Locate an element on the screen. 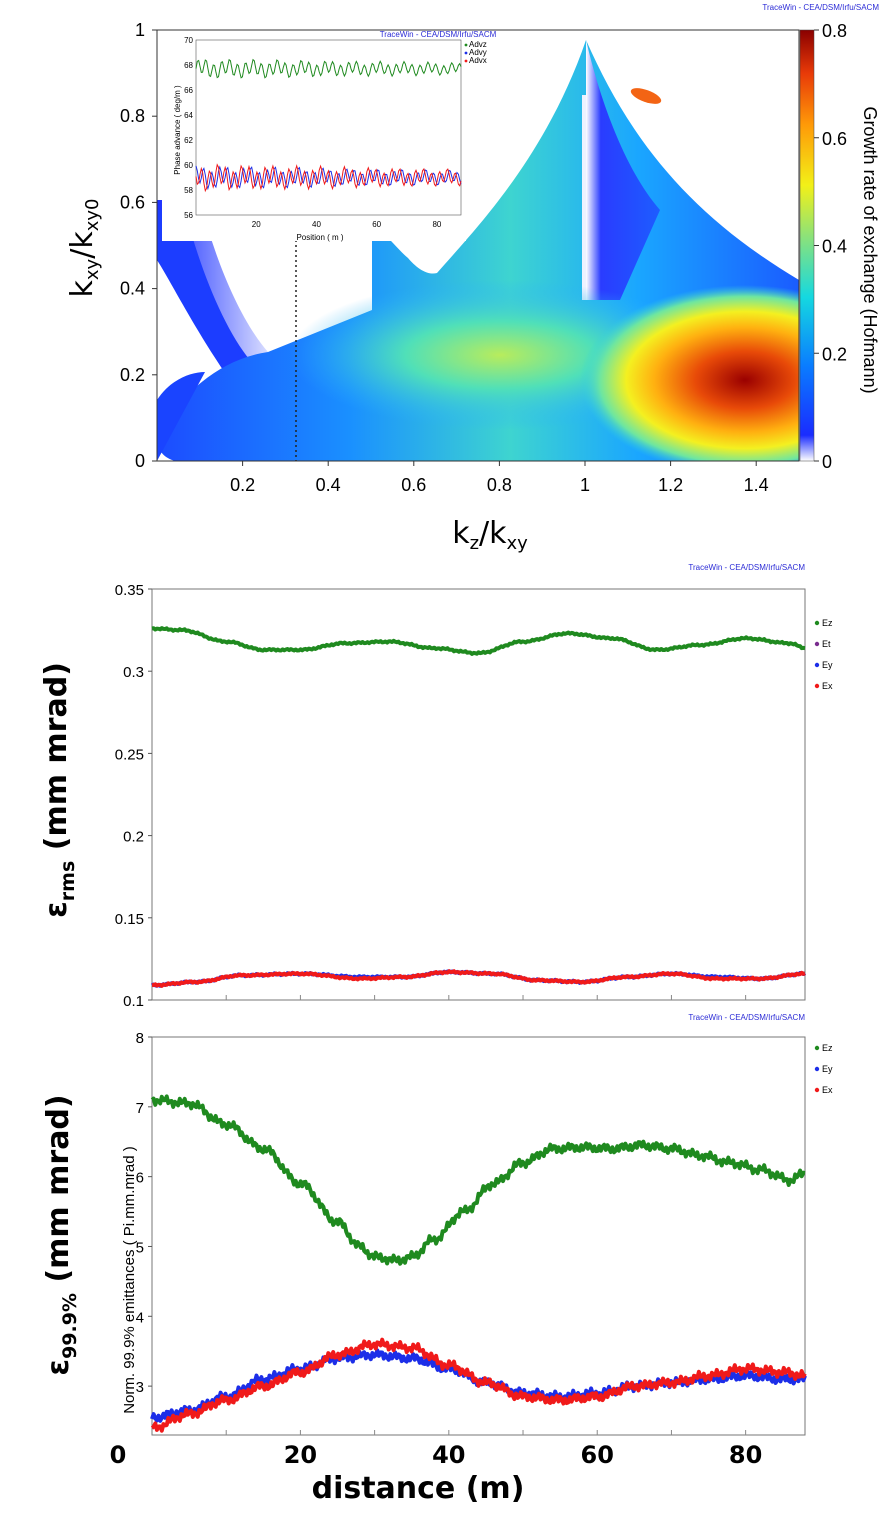  inset-legend-advy: Advy is located at coordinates (478, 52).